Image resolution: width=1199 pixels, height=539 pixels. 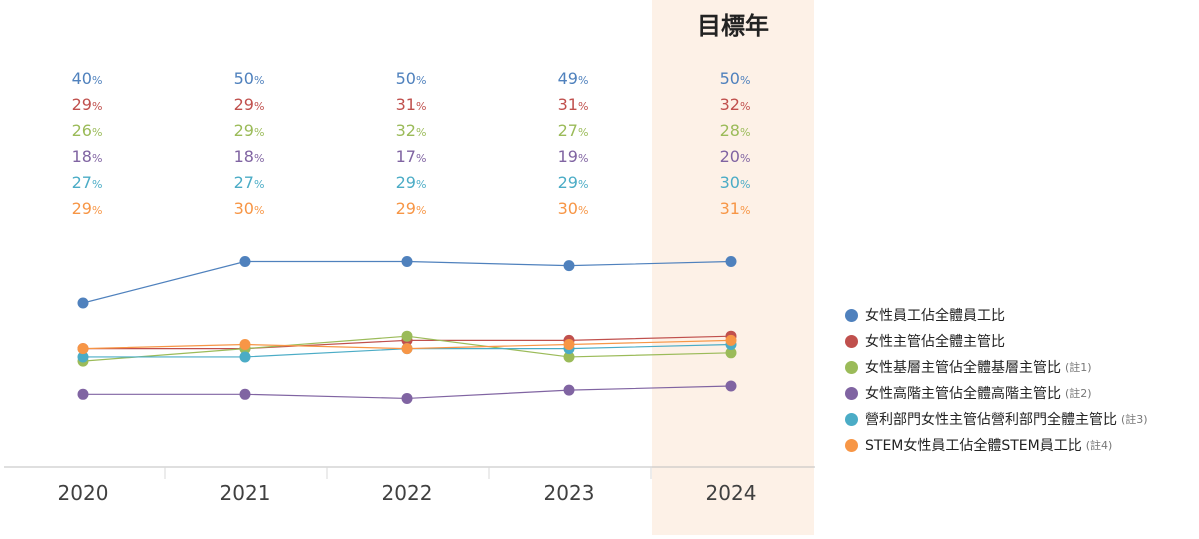 What do you see at coordinates (730, 156) in the screenshot?
I see `data-label-value: 20` at bounding box center [730, 156].